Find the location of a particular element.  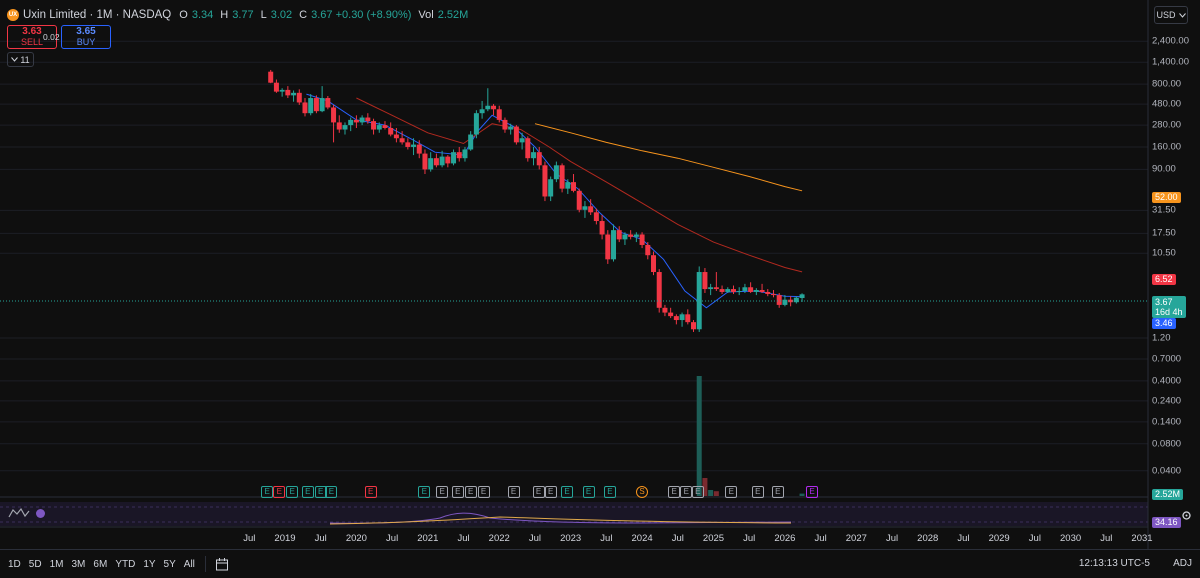

time-axis-label: 2031 is located at coordinates (1142, 538).